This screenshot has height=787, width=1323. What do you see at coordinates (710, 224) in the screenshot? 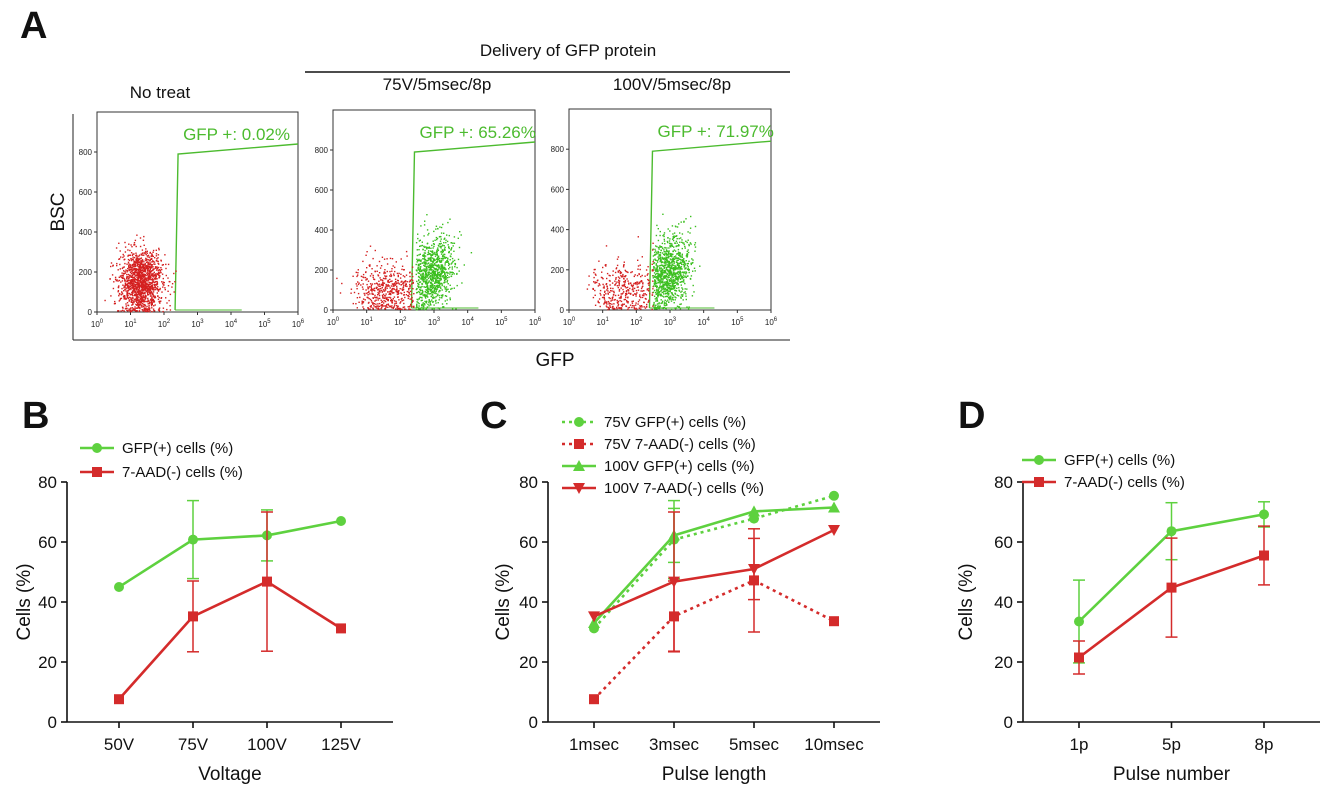
I see `gate-line` at bounding box center [710, 224].